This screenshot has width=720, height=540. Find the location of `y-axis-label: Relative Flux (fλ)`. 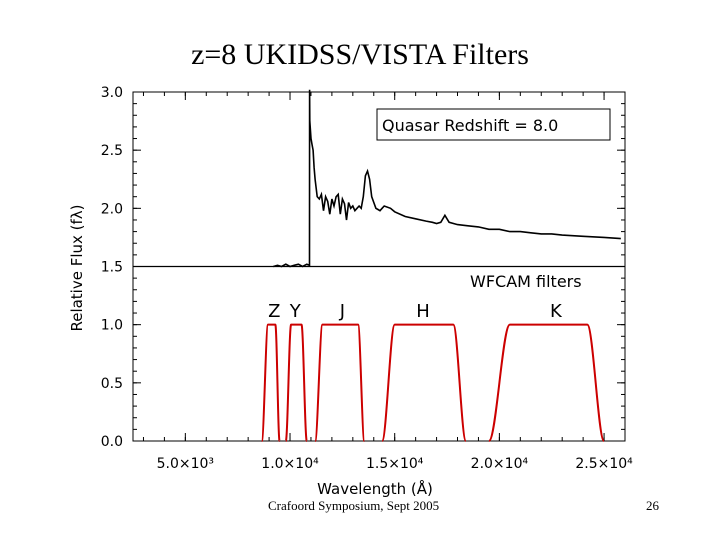

y-axis-label: Relative Flux (fλ) is located at coordinates (77, 267).